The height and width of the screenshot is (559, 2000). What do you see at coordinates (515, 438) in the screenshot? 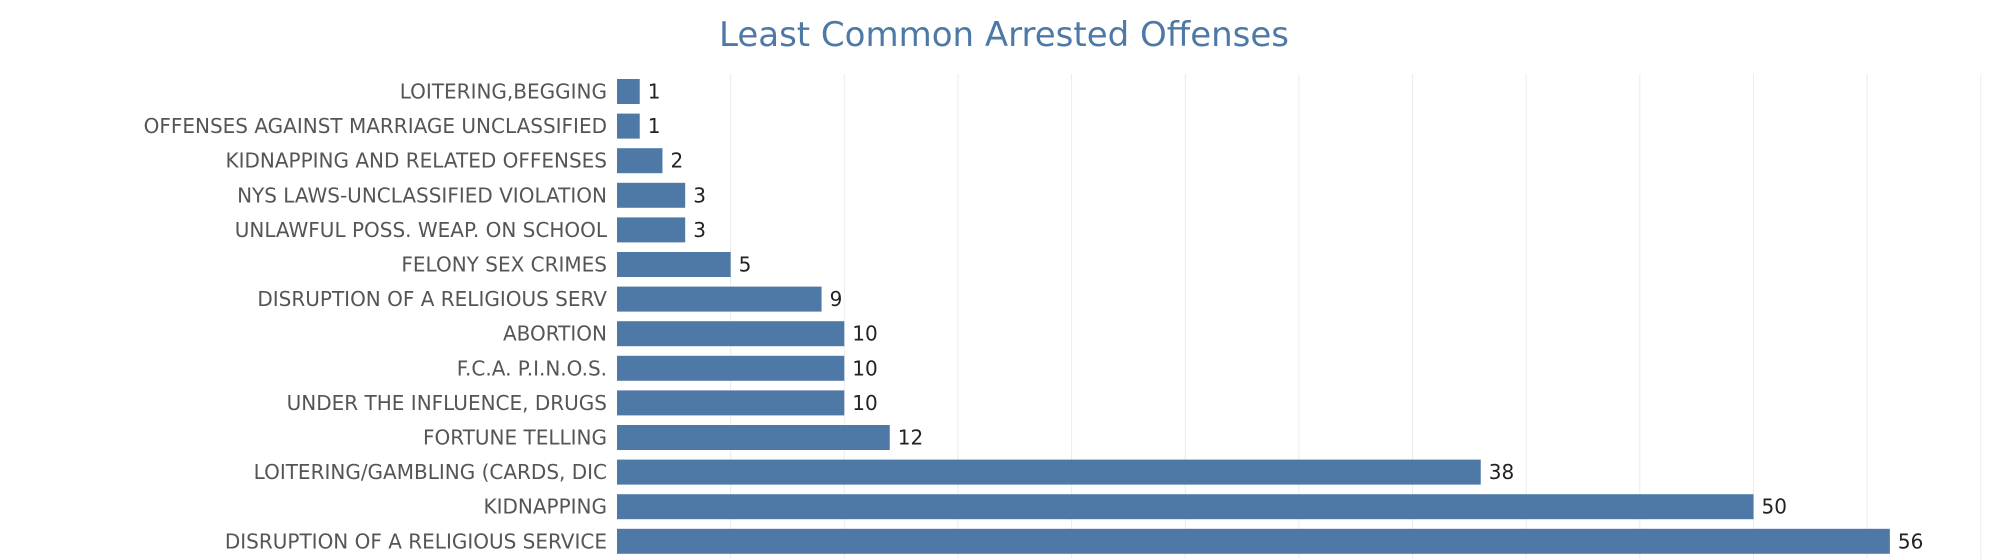
I see `category-label: FORTUNE TELLING` at bounding box center [515, 438].